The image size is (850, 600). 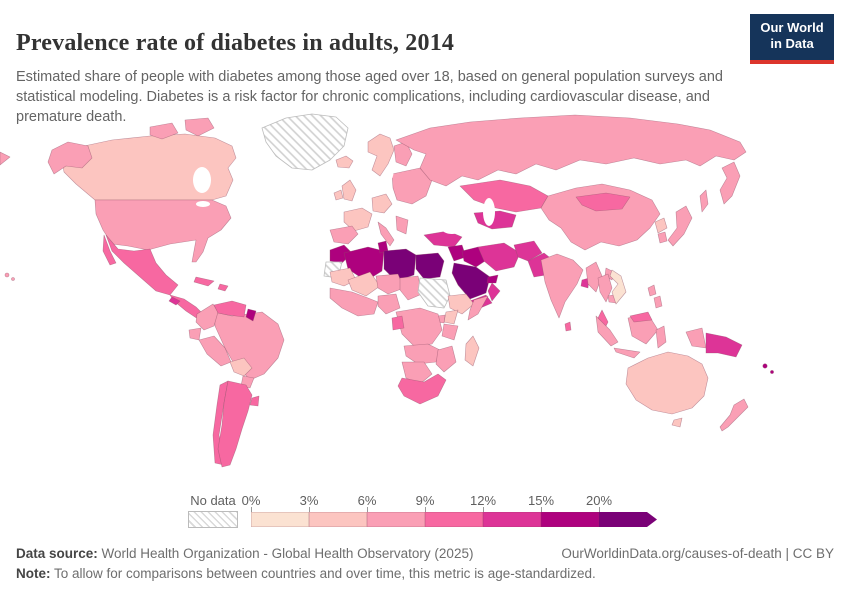 I want to click on country-iceland, so click(x=344, y=162).